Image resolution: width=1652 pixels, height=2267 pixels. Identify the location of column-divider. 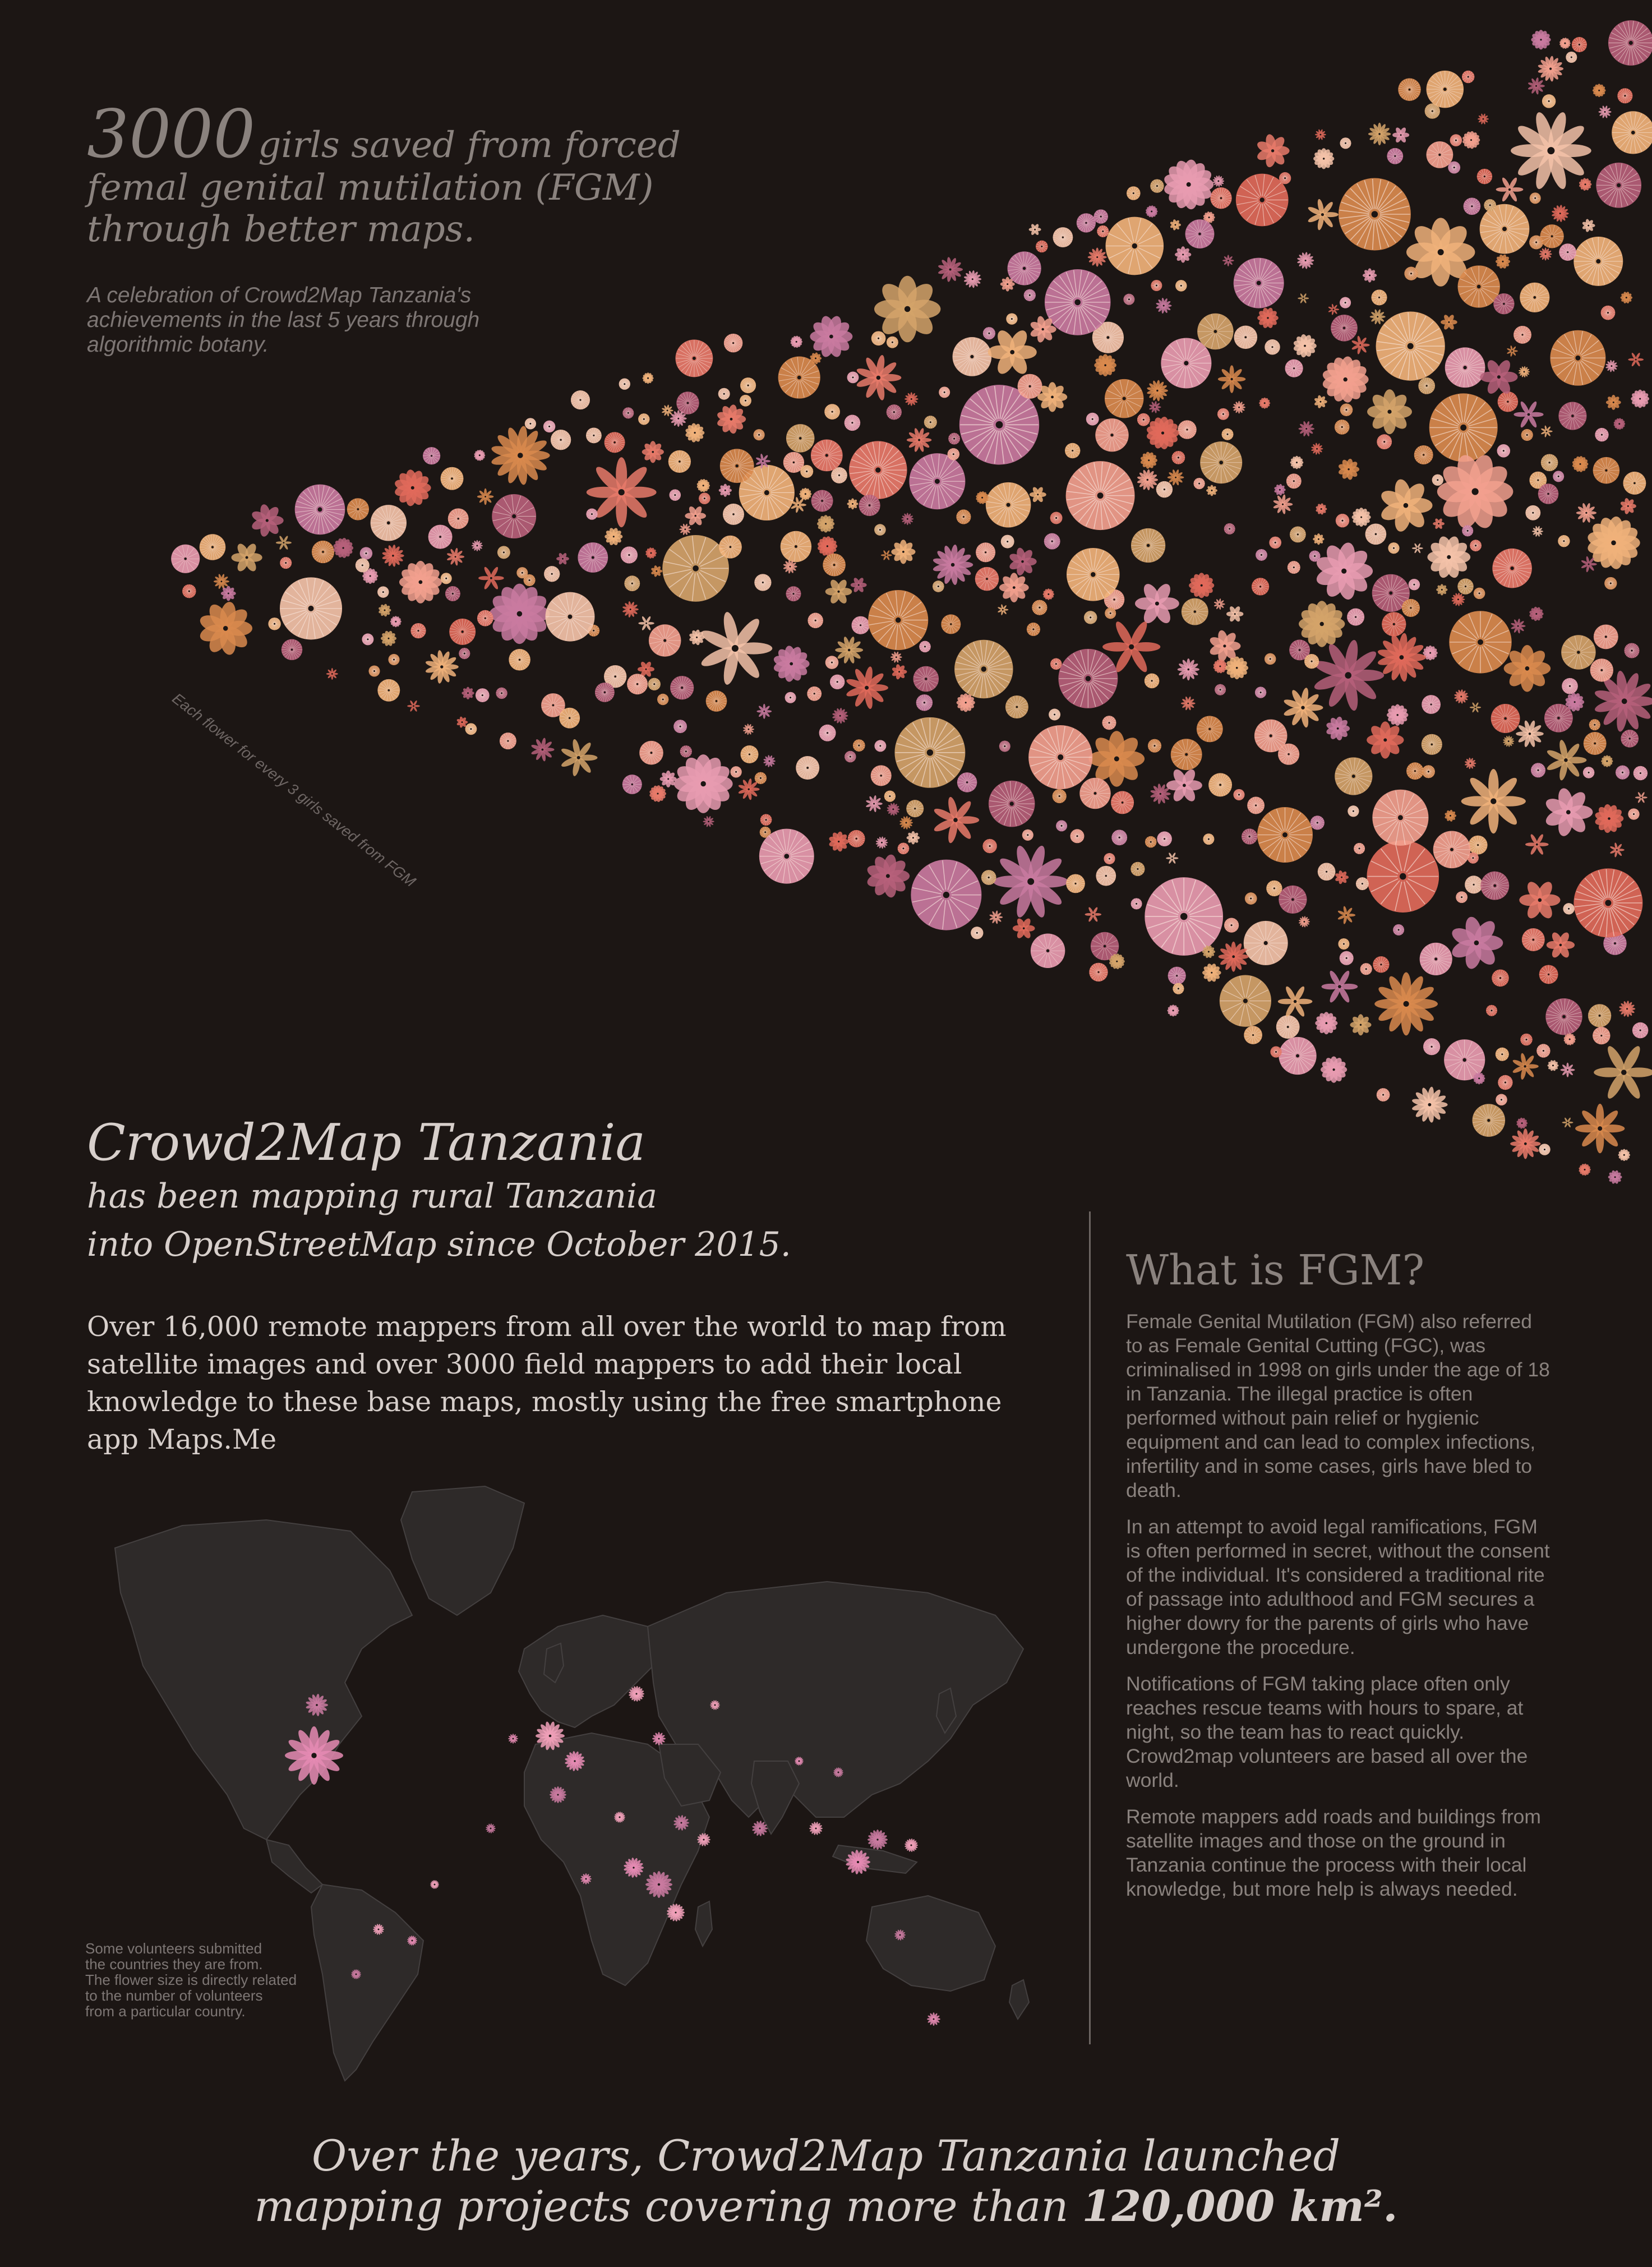
(1090, 1627).